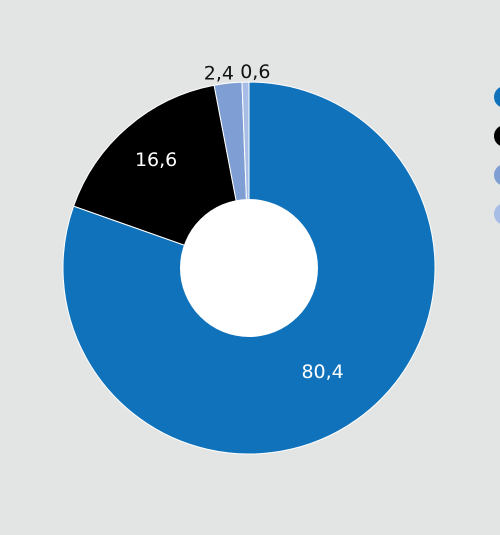  Describe the element at coordinates (322, 372) in the screenshot. I see `data-label-0: 80,4` at that location.